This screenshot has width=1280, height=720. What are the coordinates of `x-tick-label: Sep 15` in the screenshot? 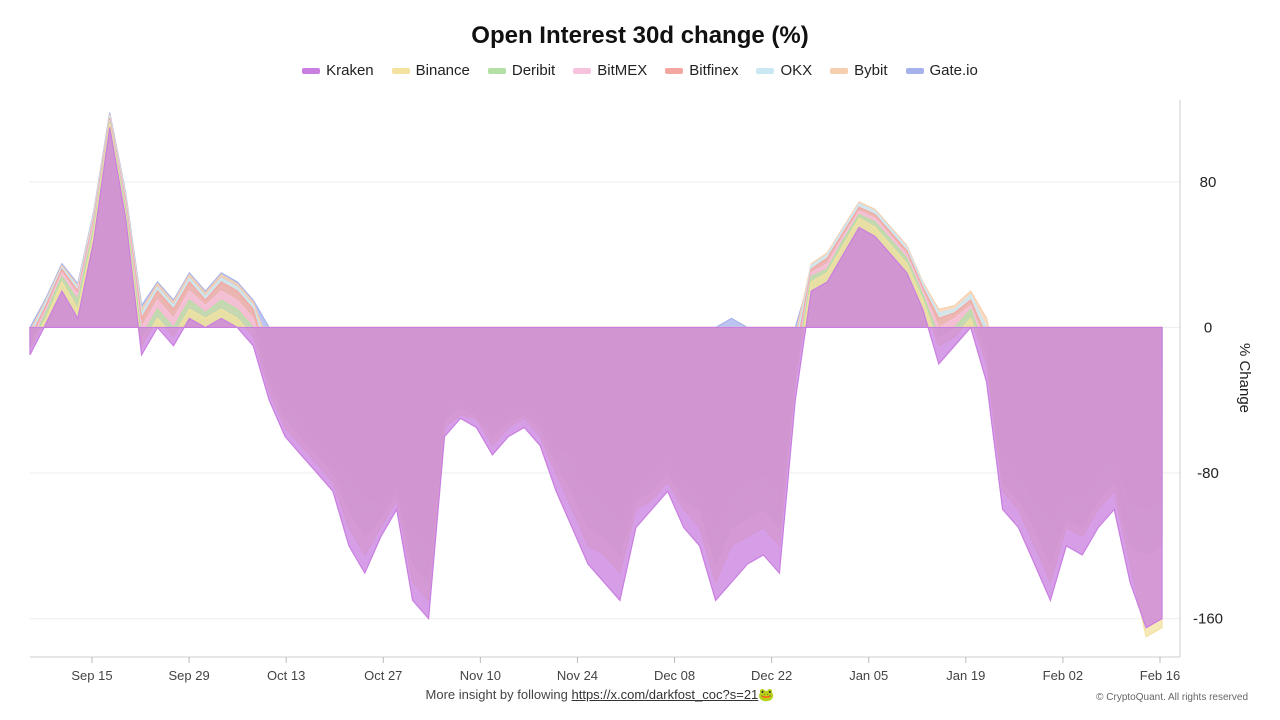 It's located at (91, 675).